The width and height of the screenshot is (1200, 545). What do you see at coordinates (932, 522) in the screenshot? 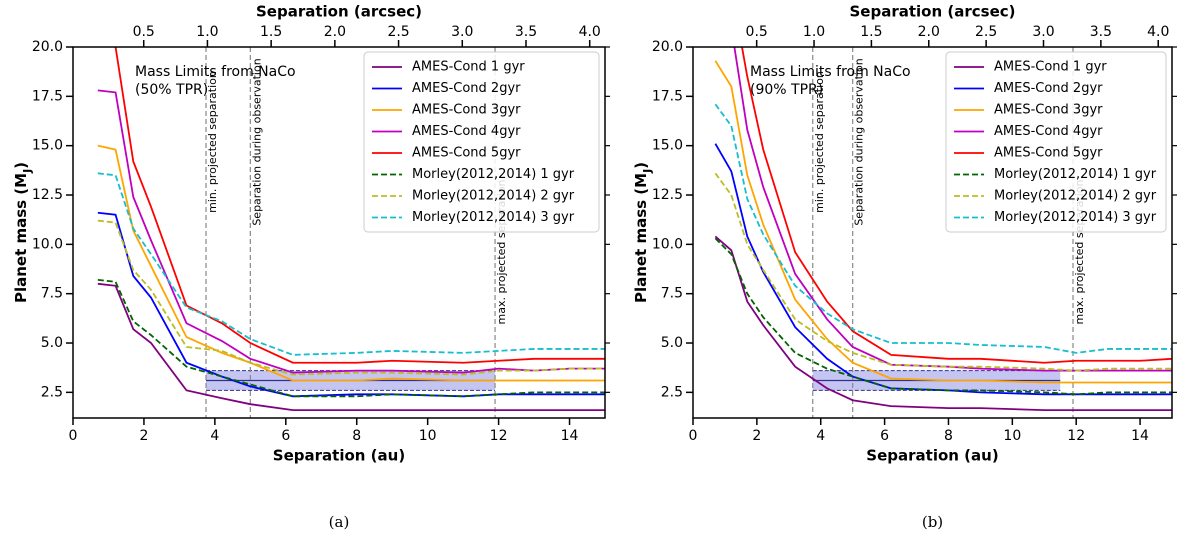
I see `caption: (b)` at bounding box center [932, 522].